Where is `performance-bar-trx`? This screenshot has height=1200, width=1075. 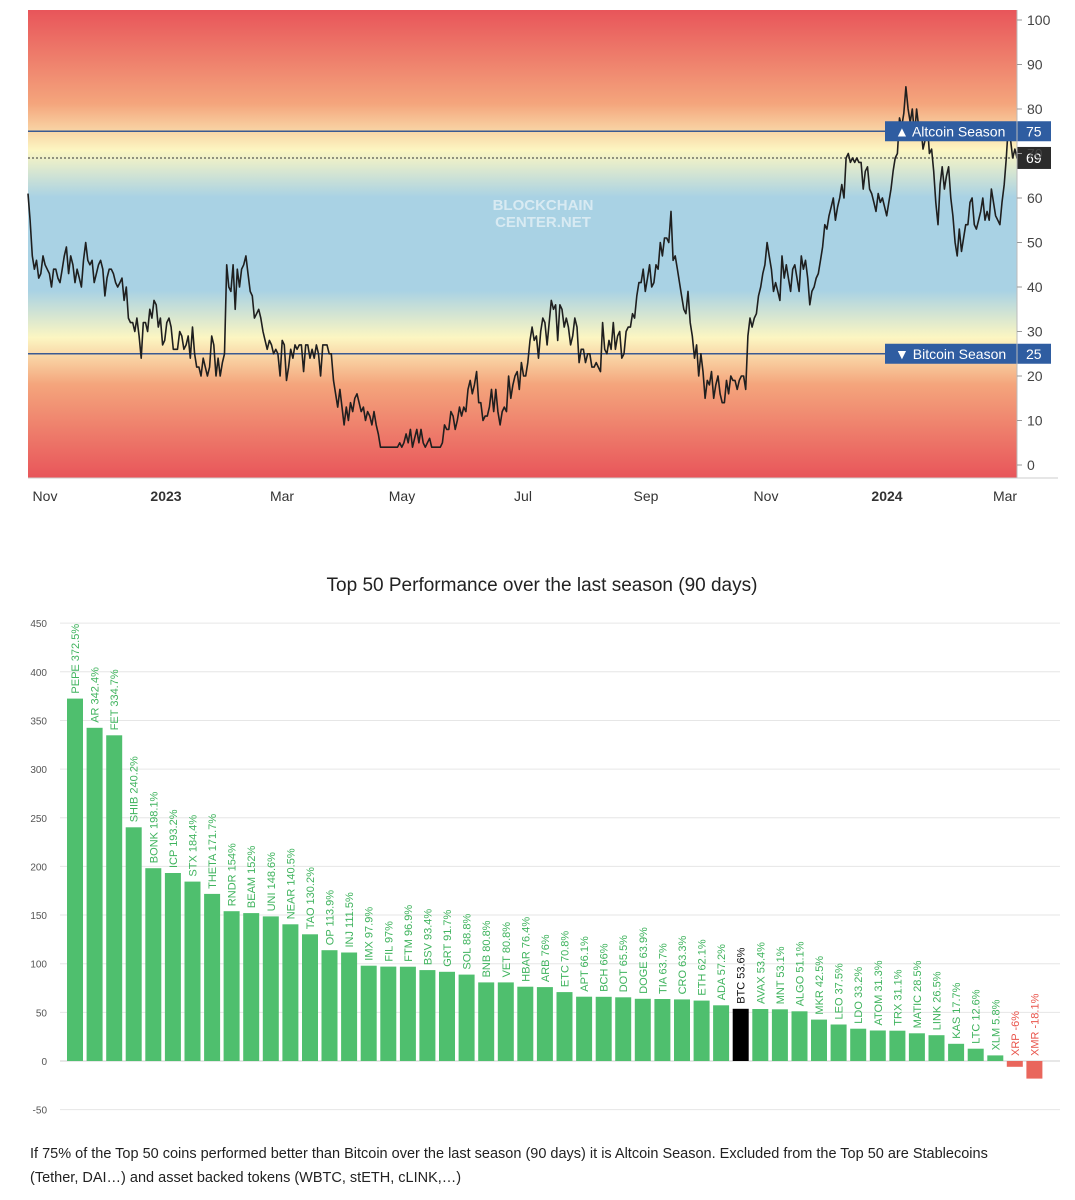
performance-bar-trx is located at coordinates (897, 1045).